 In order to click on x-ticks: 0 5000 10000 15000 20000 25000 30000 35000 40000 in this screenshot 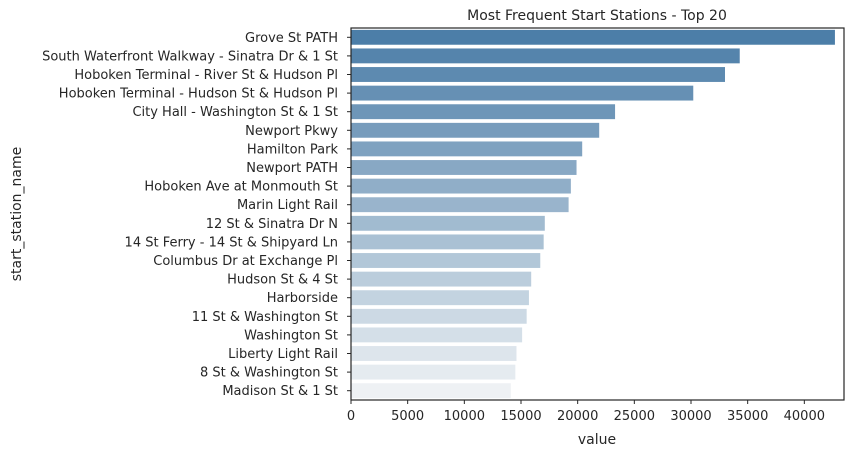, I will do `click(586, 412)`.